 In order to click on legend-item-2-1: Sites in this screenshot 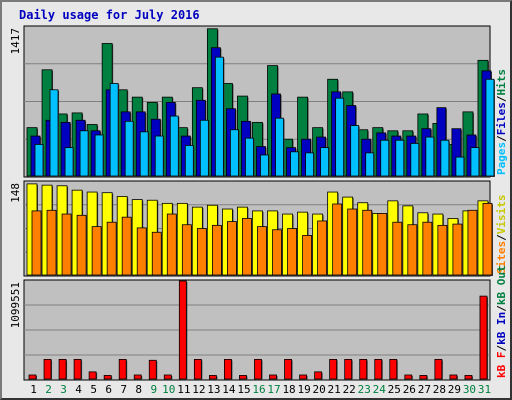, I will do `click(501, 257)`.